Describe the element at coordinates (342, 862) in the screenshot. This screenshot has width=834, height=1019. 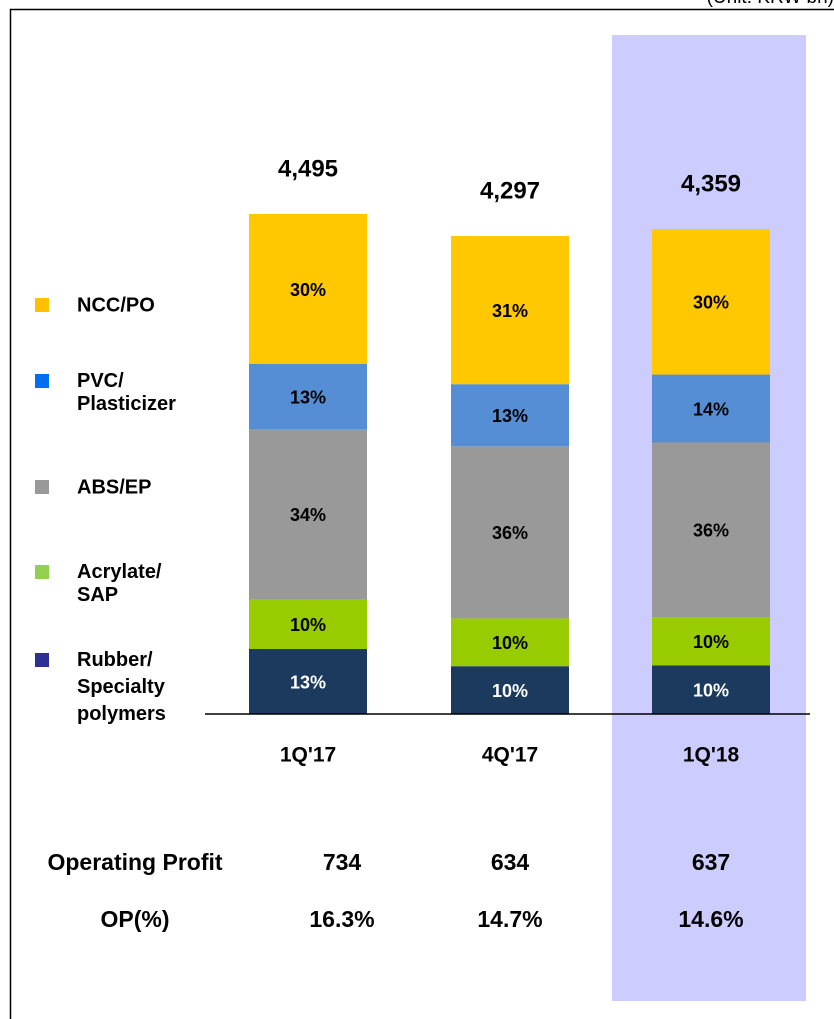
I see `row-value: 734` at that location.